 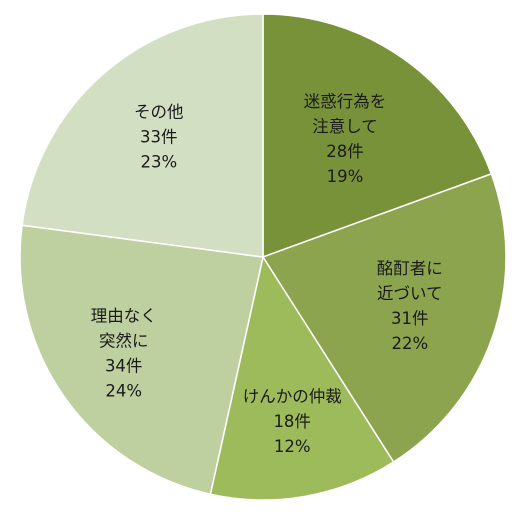 What do you see at coordinates (345, 101) in the screenshot?
I see `slice-0-name-line-0-label: 迷惑行為を` at bounding box center [345, 101].